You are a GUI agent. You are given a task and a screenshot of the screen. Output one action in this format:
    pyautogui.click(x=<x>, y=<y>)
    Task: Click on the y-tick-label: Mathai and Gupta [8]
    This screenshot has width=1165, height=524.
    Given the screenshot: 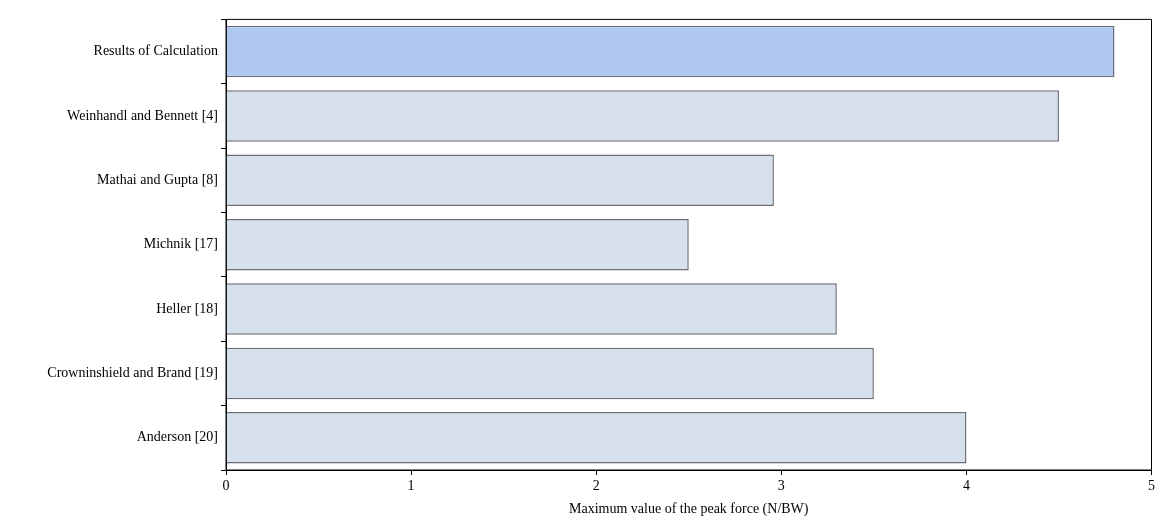 What is the action you would take?
    pyautogui.click(x=157, y=179)
    